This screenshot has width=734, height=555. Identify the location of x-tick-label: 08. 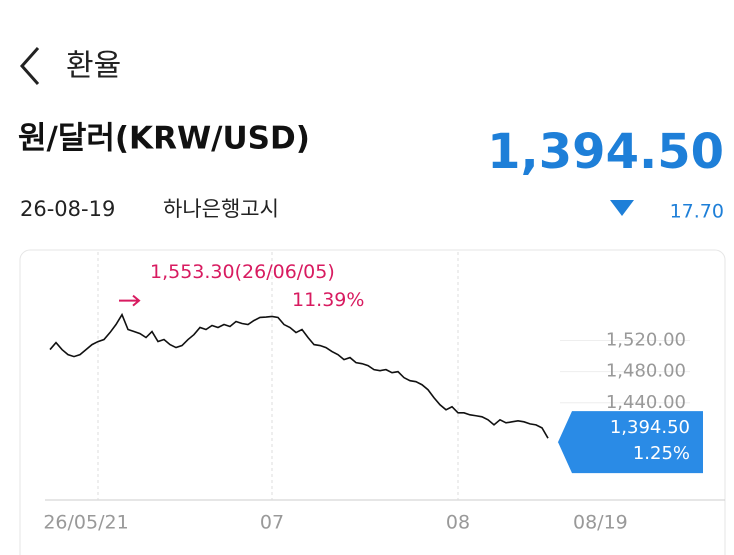
(458, 523).